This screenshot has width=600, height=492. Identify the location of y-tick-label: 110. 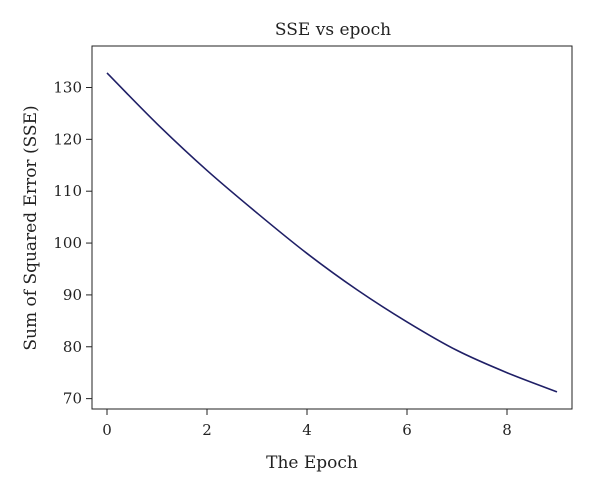
(67, 191).